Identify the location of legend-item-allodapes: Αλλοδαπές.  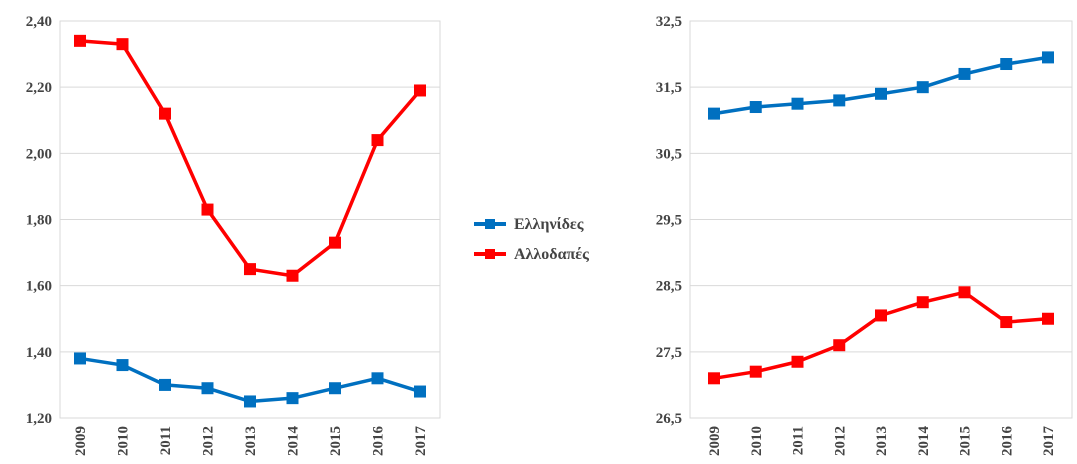
(531, 254).